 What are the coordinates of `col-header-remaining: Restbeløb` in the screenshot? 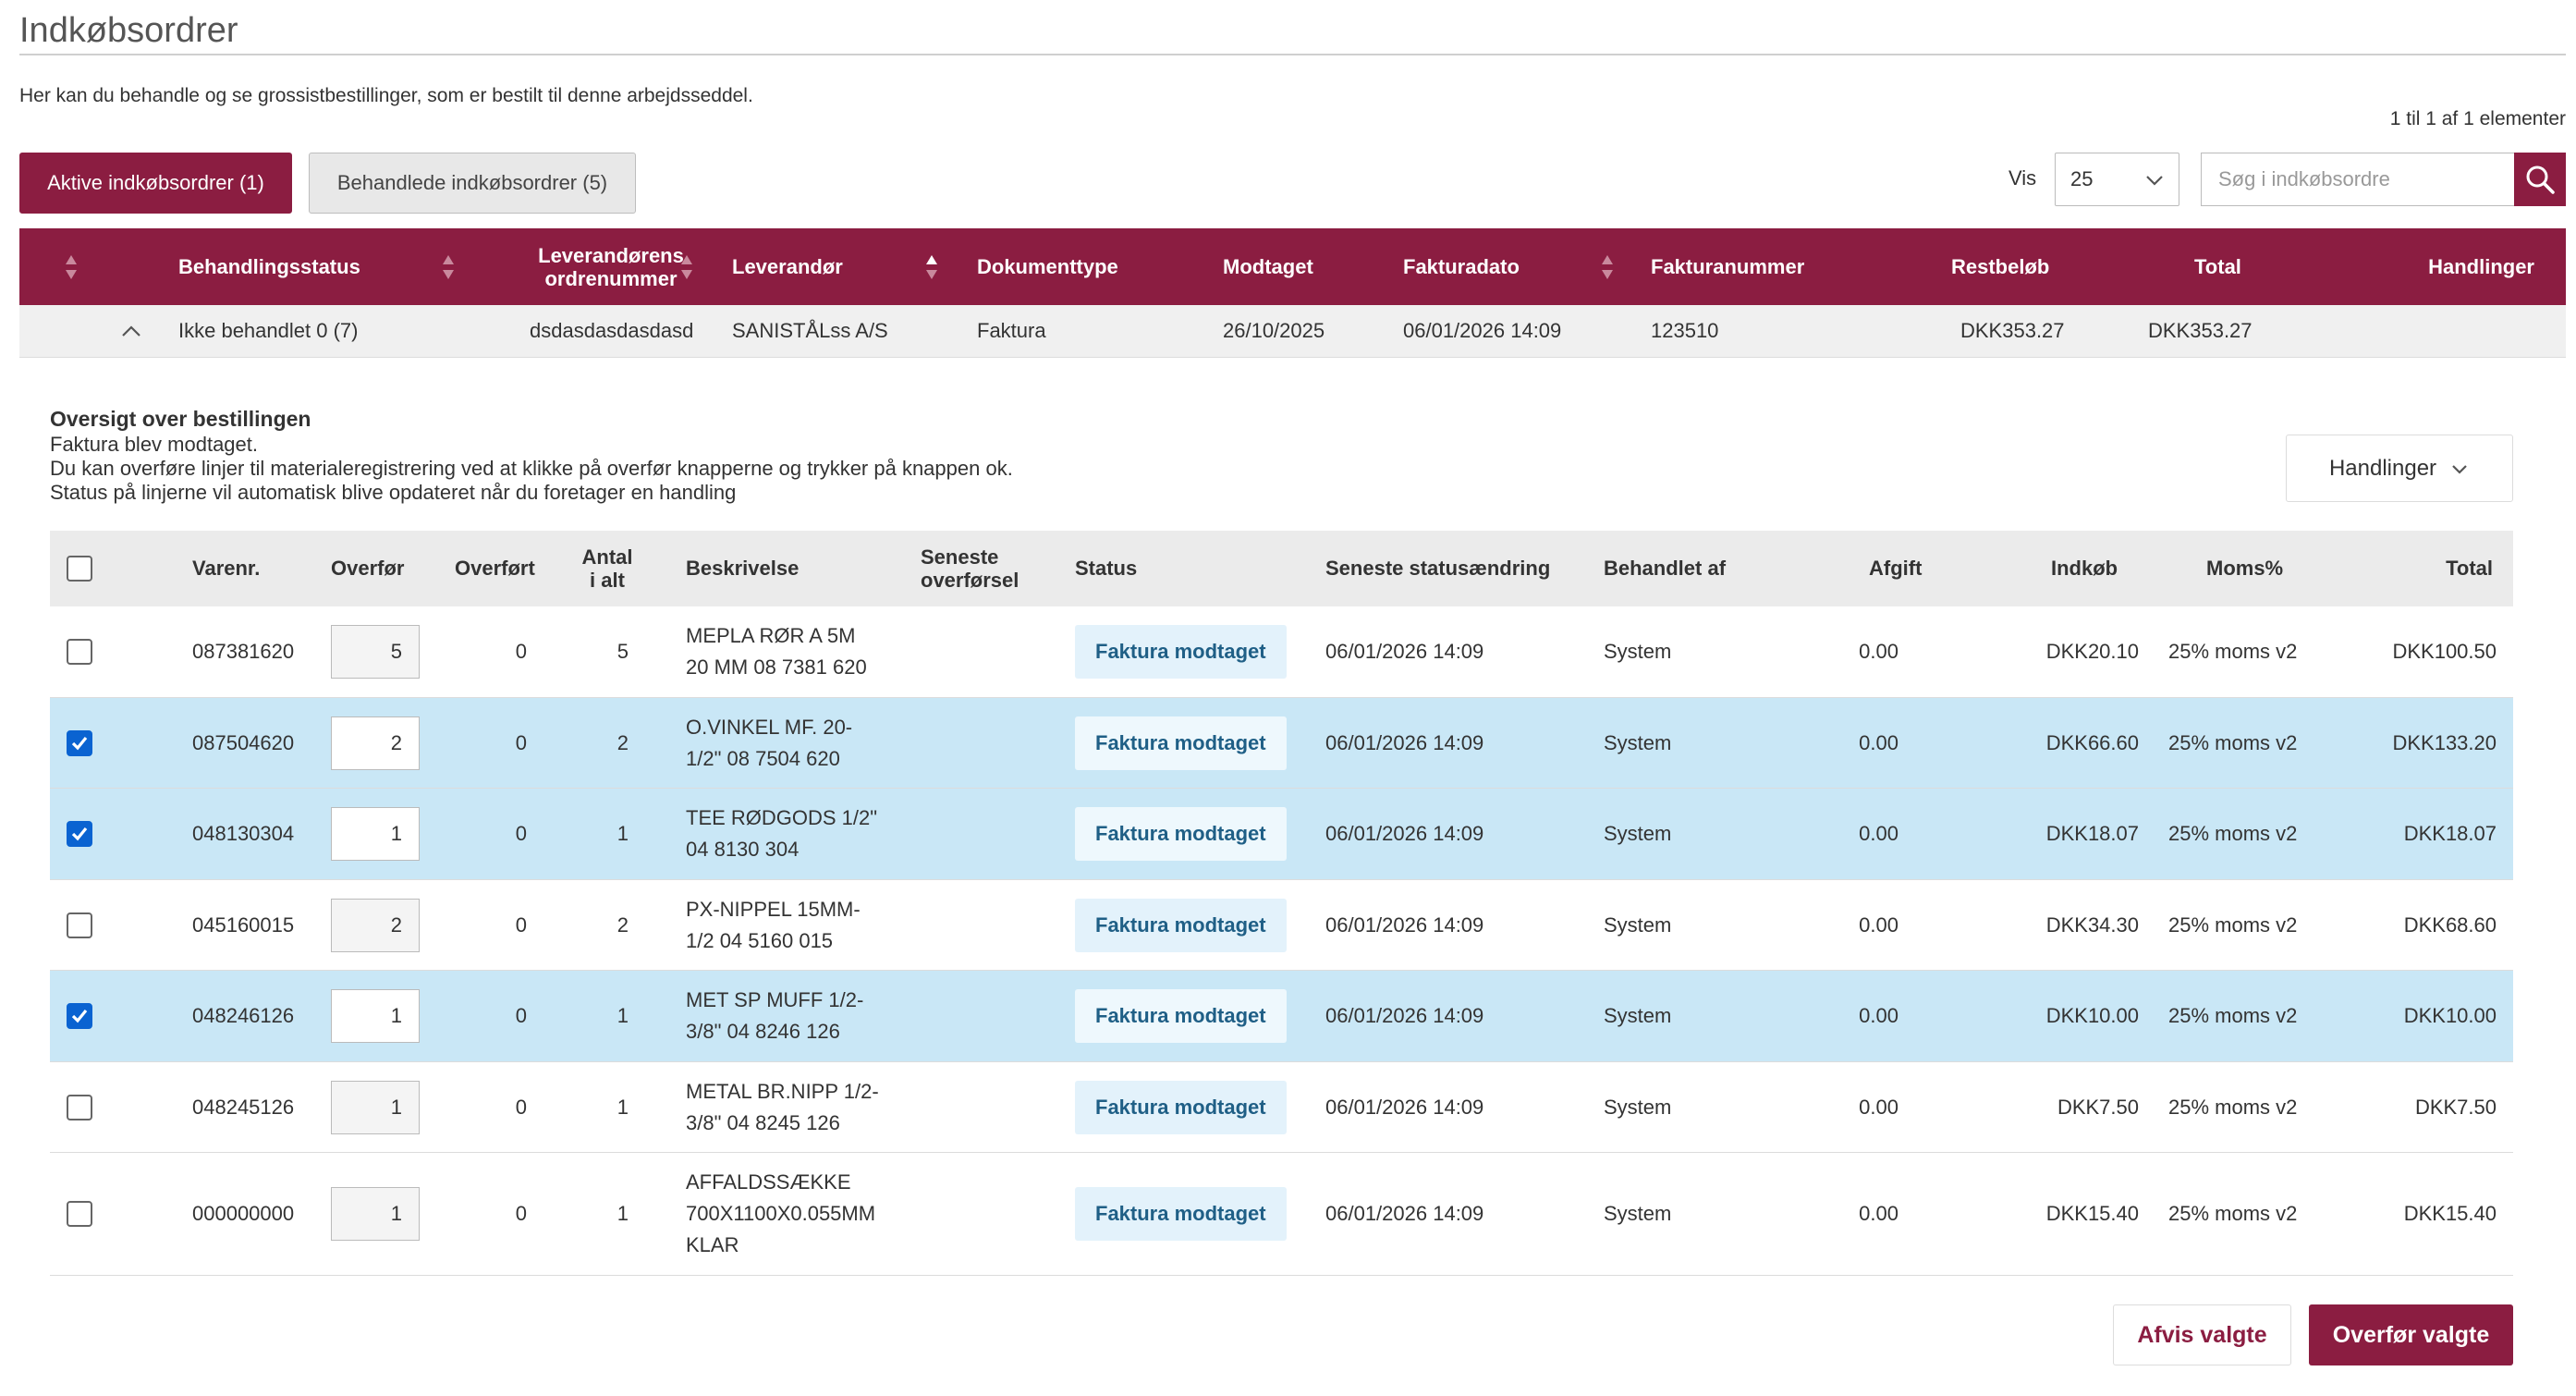 It's located at (2000, 266).